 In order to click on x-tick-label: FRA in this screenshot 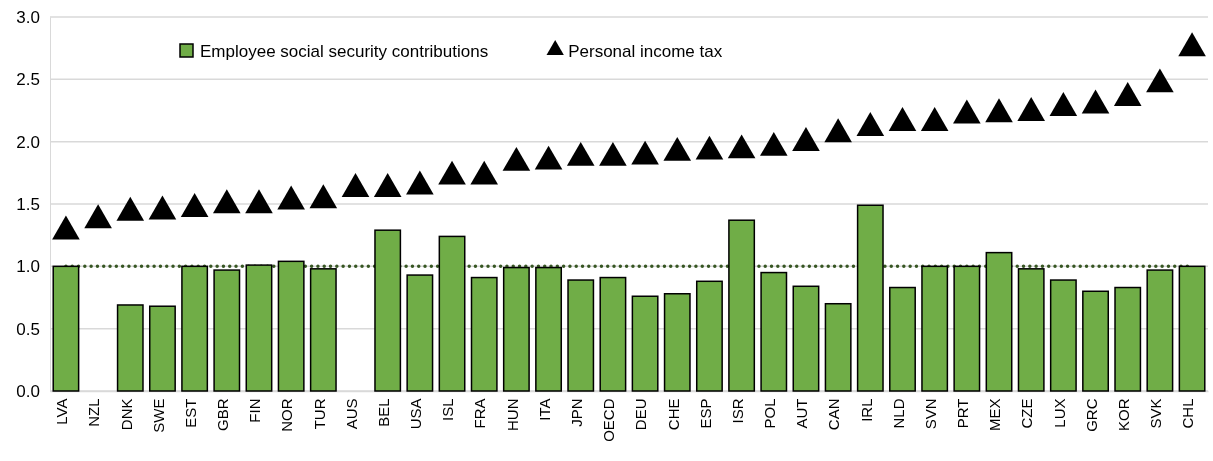, I will do `click(480, 413)`.